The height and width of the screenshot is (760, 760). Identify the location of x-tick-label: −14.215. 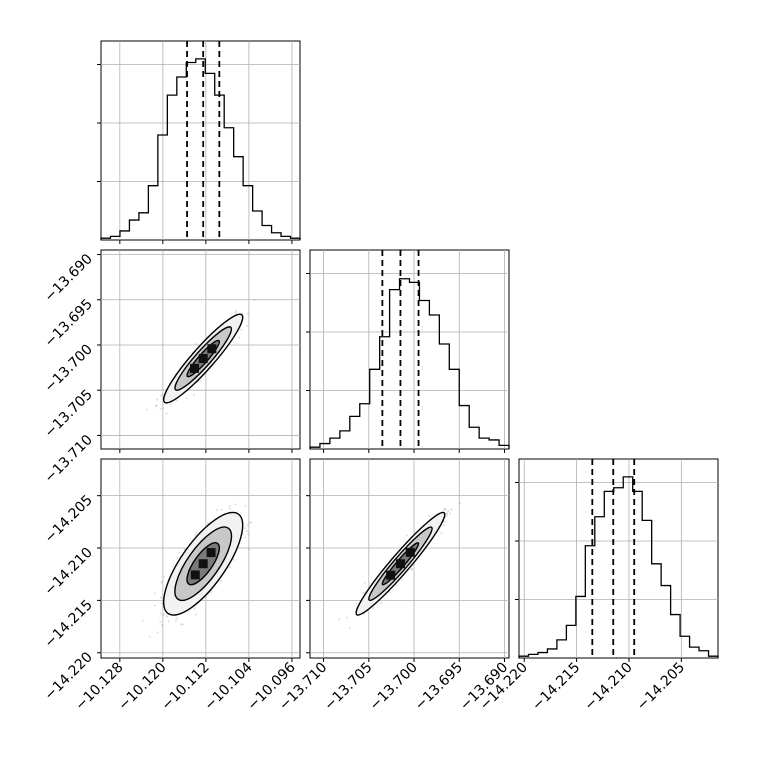
(556, 687).